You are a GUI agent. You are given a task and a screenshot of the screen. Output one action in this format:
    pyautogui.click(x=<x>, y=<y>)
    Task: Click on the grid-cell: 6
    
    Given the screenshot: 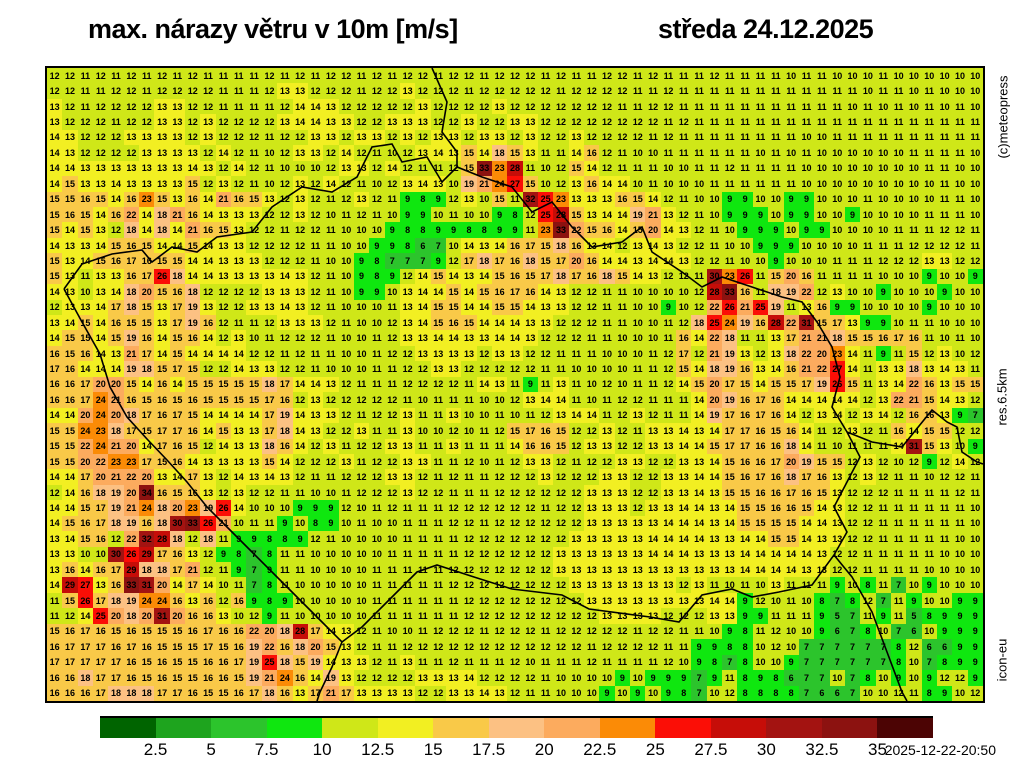 What is the action you would take?
    pyautogui.click(x=791, y=678)
    